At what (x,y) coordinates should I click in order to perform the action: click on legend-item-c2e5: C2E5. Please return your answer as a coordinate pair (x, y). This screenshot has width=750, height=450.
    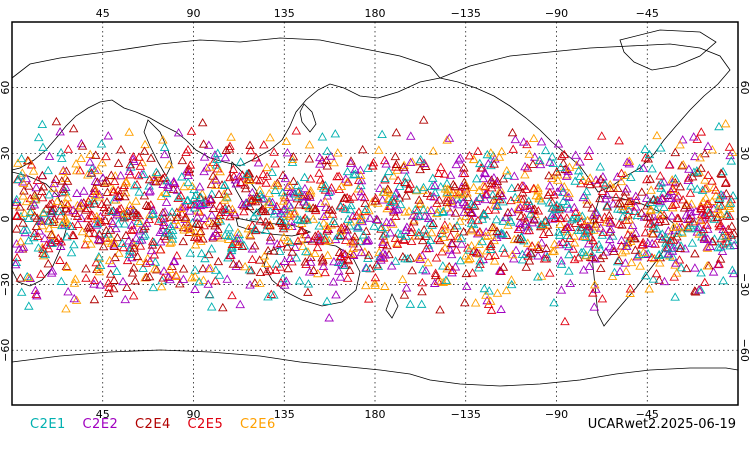
    Looking at the image, I should click on (205, 424).